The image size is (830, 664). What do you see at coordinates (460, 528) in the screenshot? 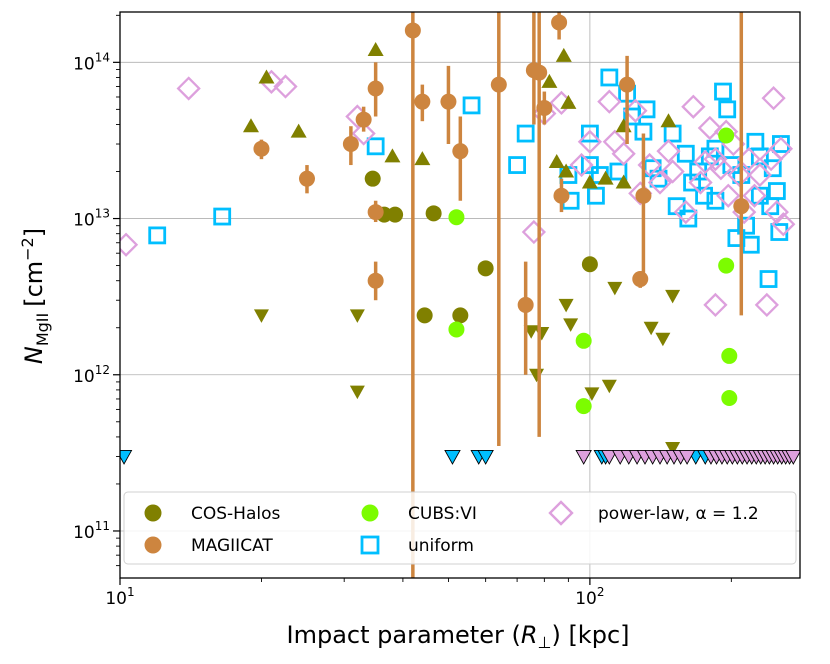
I see `legend-box` at bounding box center [460, 528].